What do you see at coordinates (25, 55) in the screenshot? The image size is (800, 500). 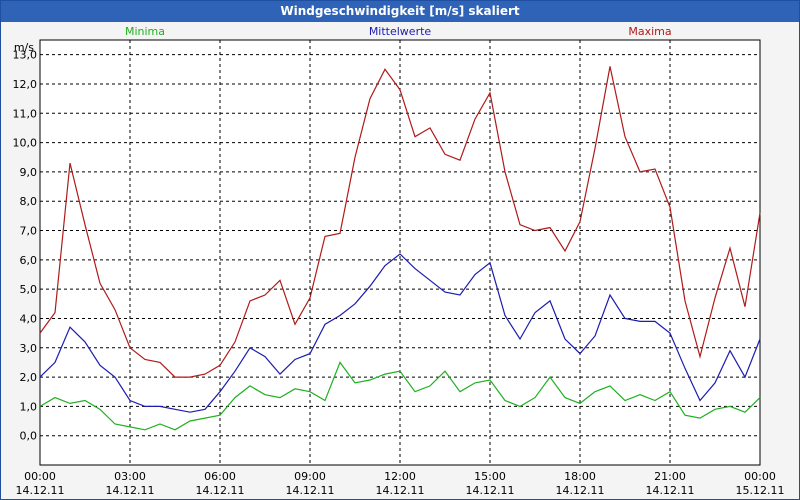 I see `y-tick-label: 13,0` at bounding box center [25, 55].